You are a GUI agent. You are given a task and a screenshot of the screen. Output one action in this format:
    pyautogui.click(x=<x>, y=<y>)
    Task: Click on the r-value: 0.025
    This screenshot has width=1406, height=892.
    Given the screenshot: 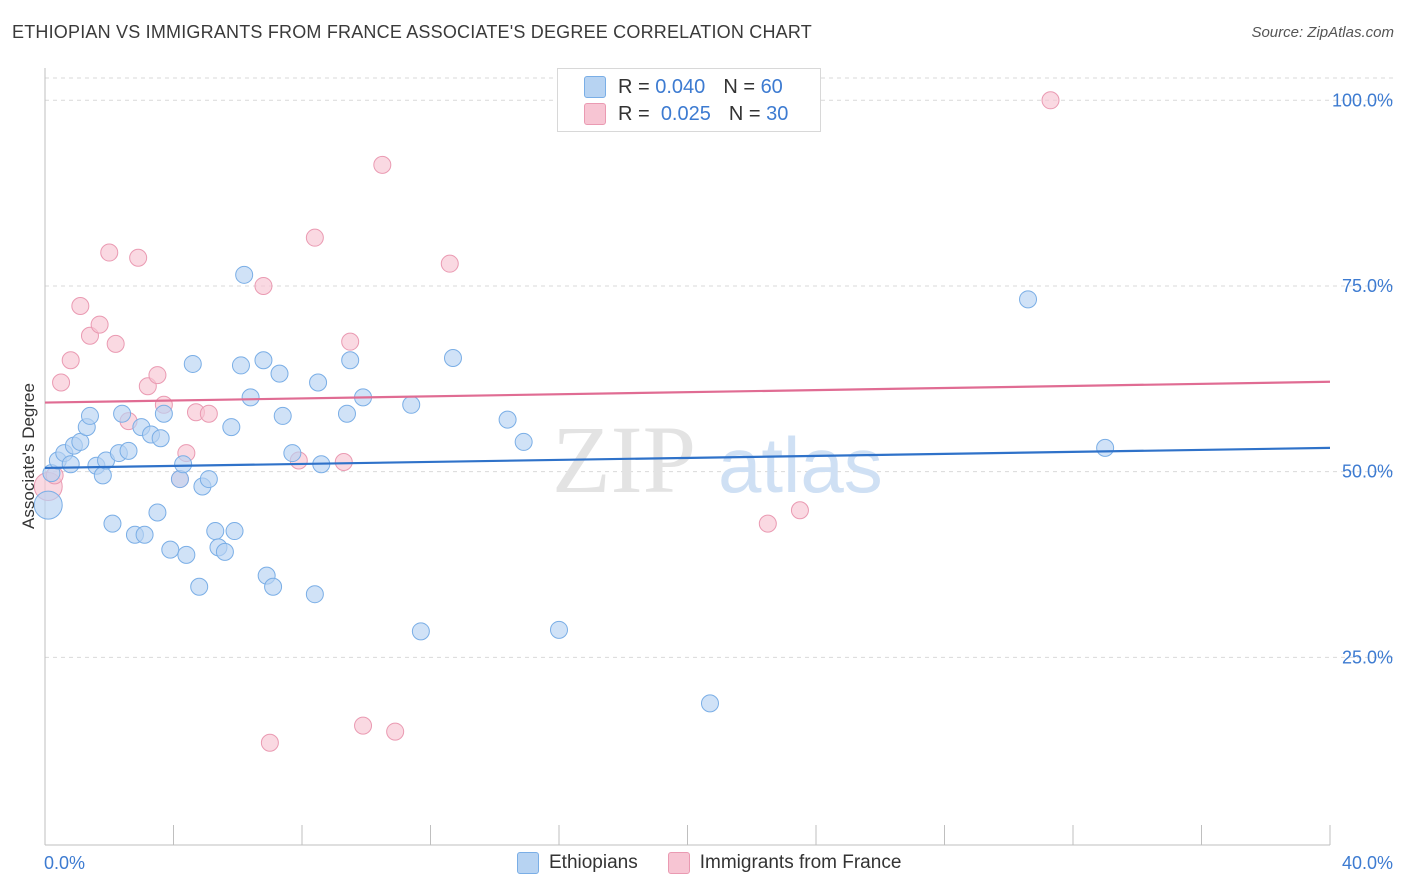 What is the action you would take?
    pyautogui.click(x=685, y=113)
    